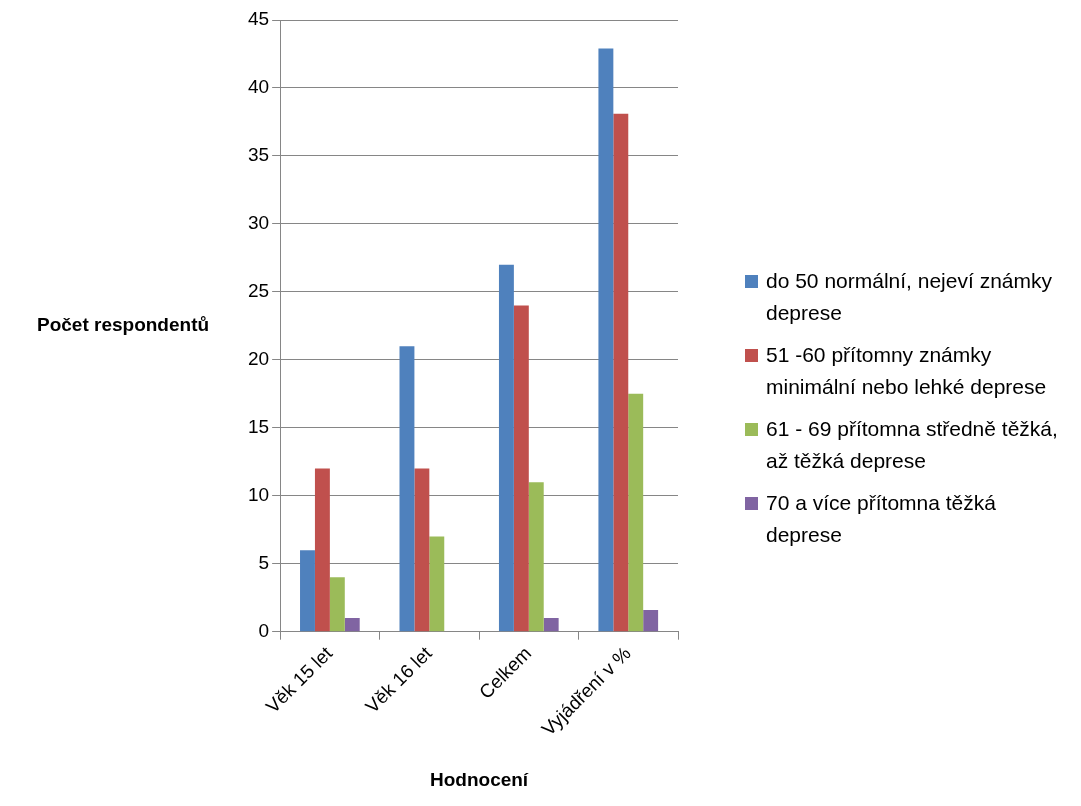  Describe the element at coordinates (258, 87) in the screenshot. I see `y-tick-label: 40` at that location.